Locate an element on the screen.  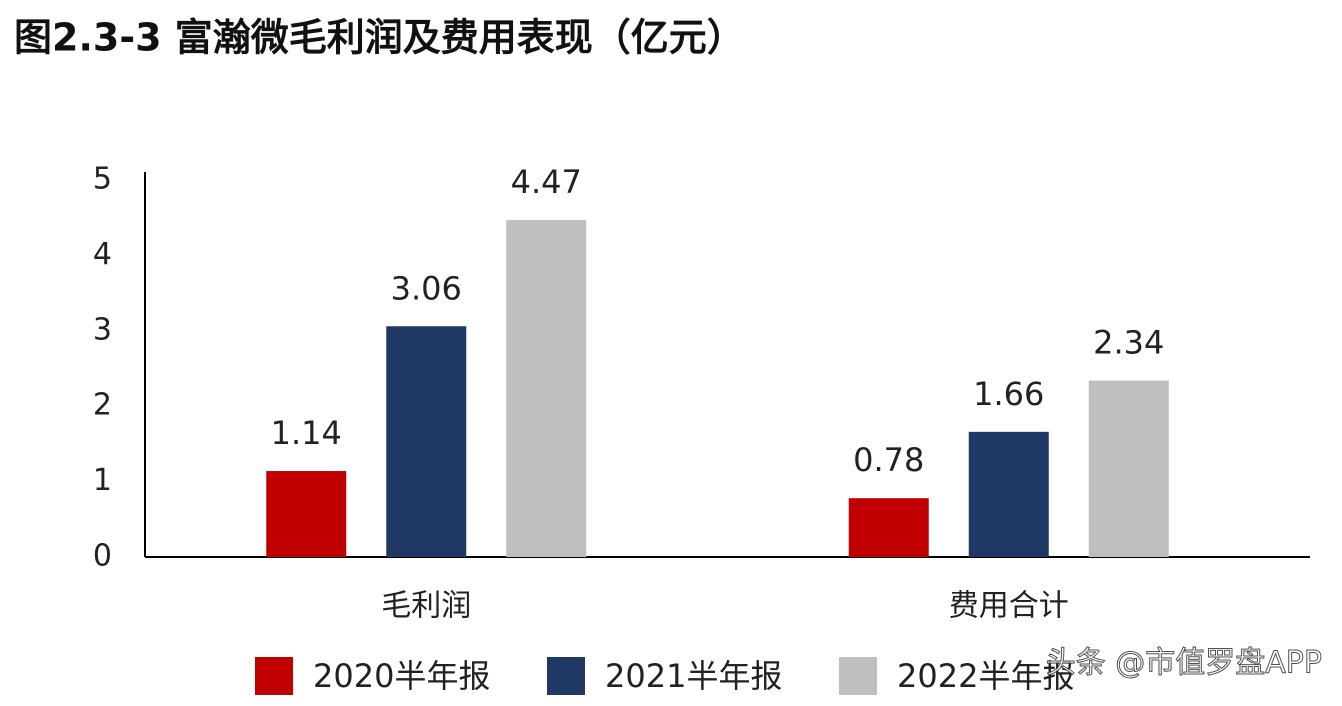
value-label: 1.66 is located at coordinates (1008, 394).